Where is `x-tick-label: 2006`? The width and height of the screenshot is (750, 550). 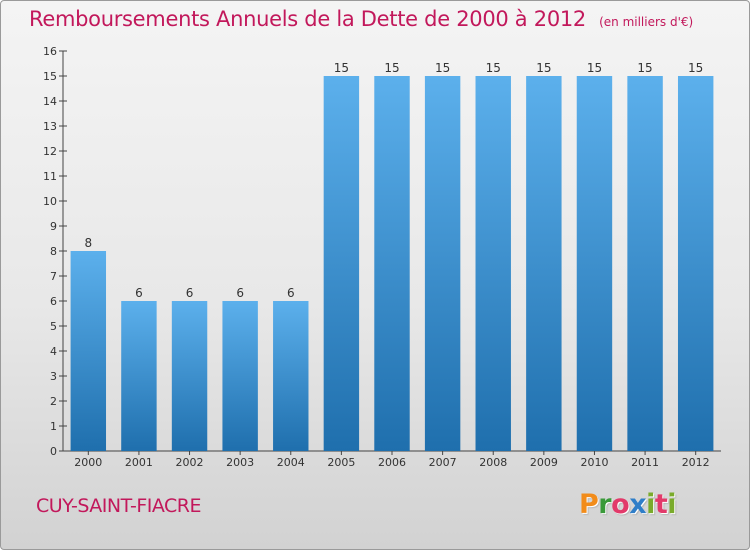 x-tick-label: 2006 is located at coordinates (392, 462).